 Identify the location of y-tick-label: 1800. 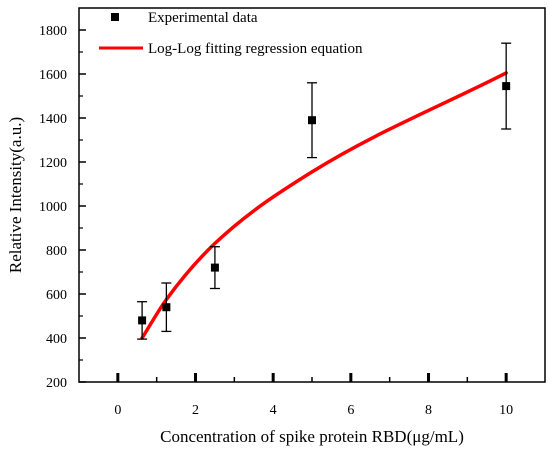
(53, 31).